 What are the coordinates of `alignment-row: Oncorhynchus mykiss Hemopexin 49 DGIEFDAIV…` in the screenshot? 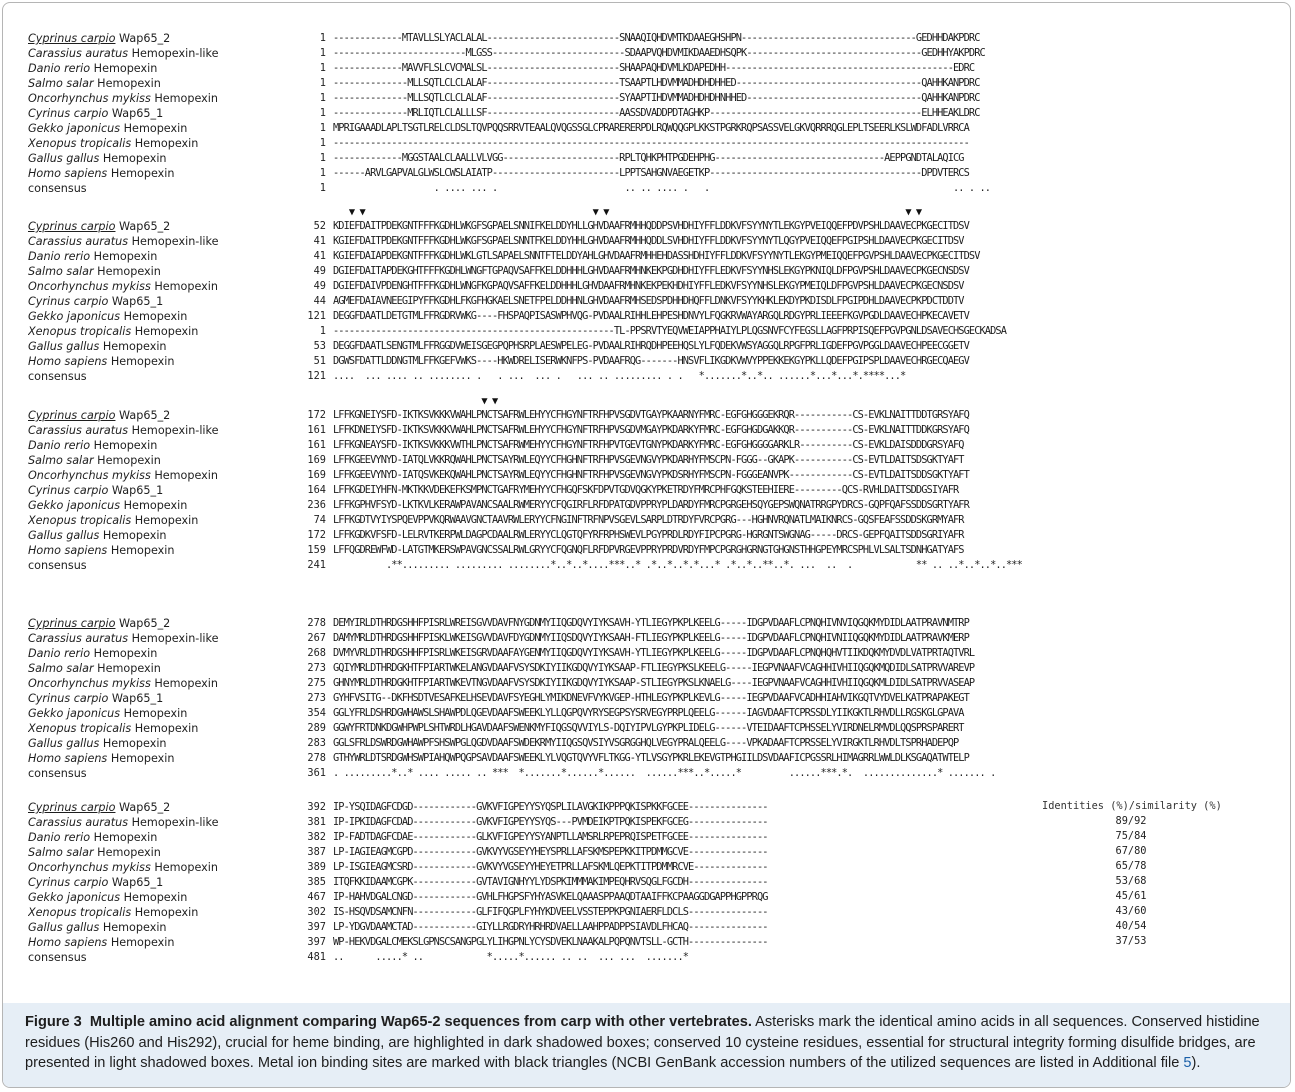 It's located at (659, 286).